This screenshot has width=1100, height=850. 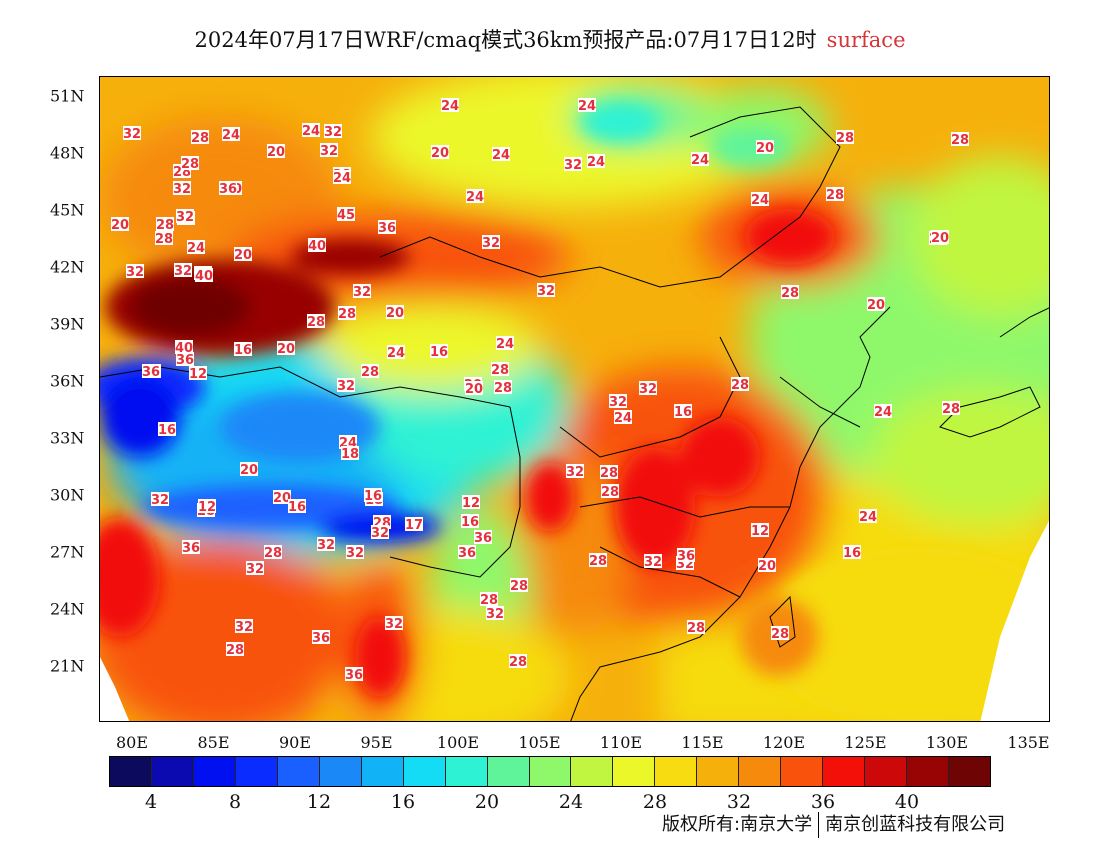 I want to click on svg-text: 17, so click(x=414, y=525).